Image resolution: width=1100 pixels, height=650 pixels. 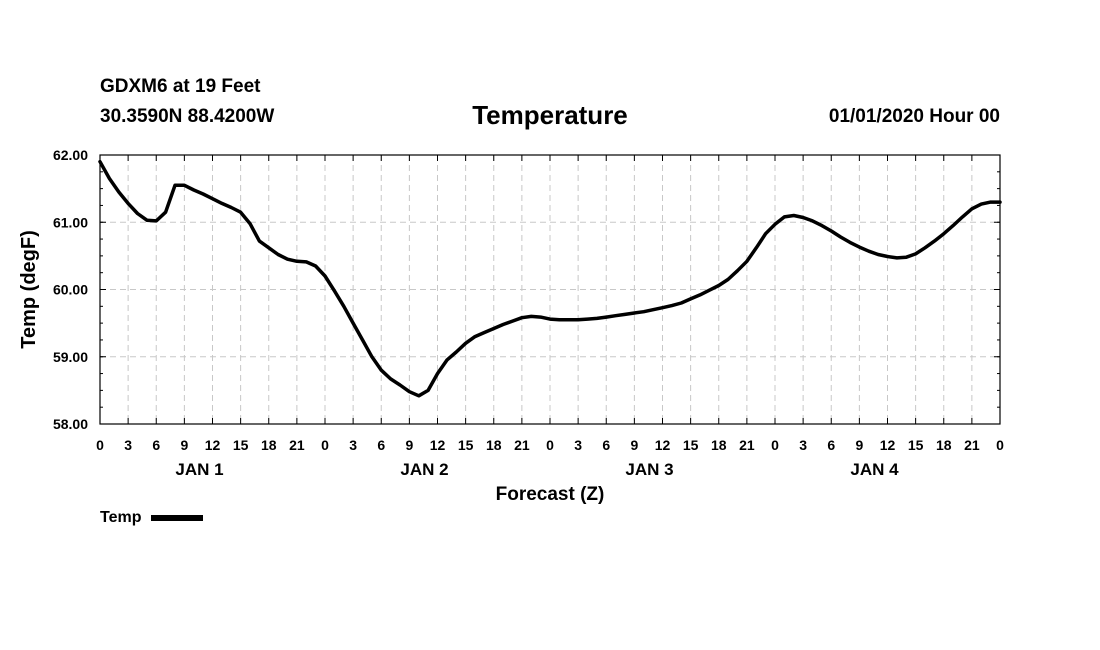 What do you see at coordinates (70, 357) in the screenshot?
I see `y-tick-label: 59.00` at bounding box center [70, 357].